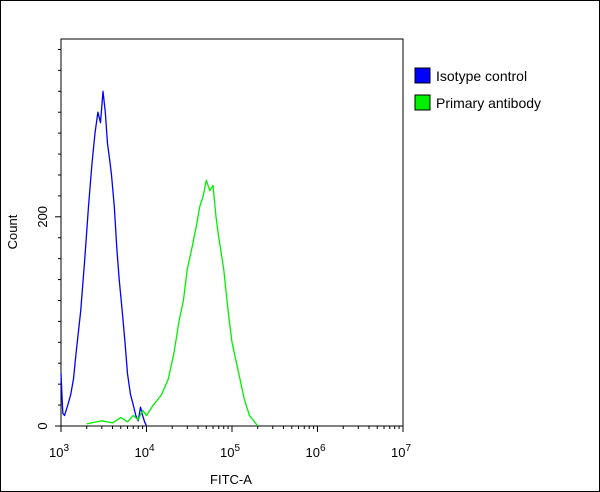 This screenshot has height=492, width=600. Describe the element at coordinates (144, 451) in the screenshot. I see `x-tick-label: 10⁴` at that location.